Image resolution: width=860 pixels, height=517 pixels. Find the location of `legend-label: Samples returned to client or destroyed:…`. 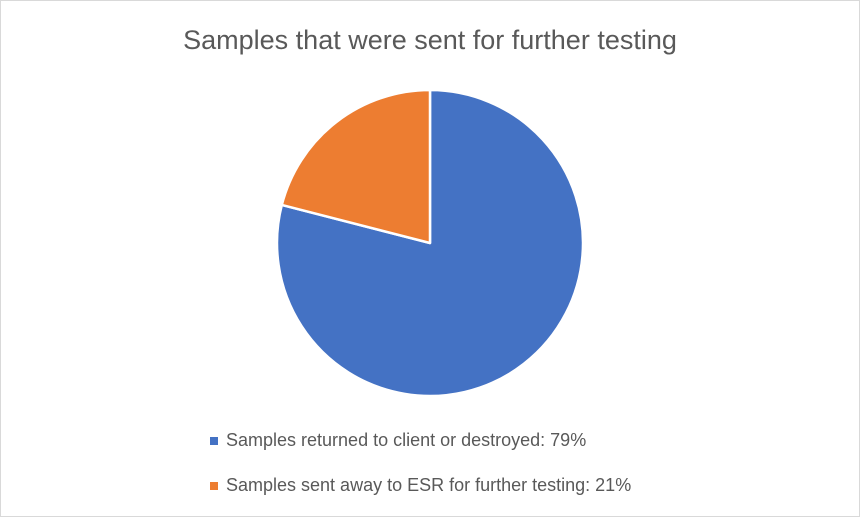

legend-label: Samples returned to client or destroyed:… is located at coordinates (406, 440).